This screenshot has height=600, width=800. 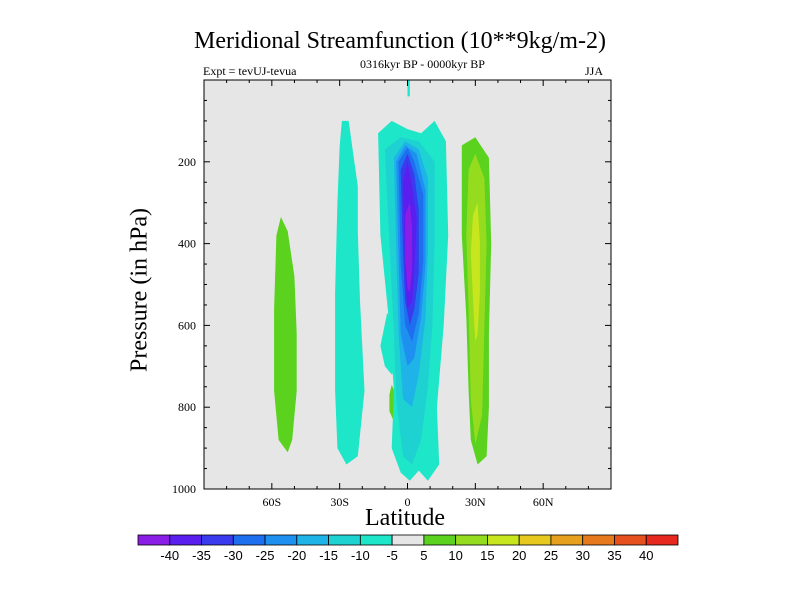 What do you see at coordinates (594, 71) in the screenshot?
I see `season-label: JJA` at bounding box center [594, 71].